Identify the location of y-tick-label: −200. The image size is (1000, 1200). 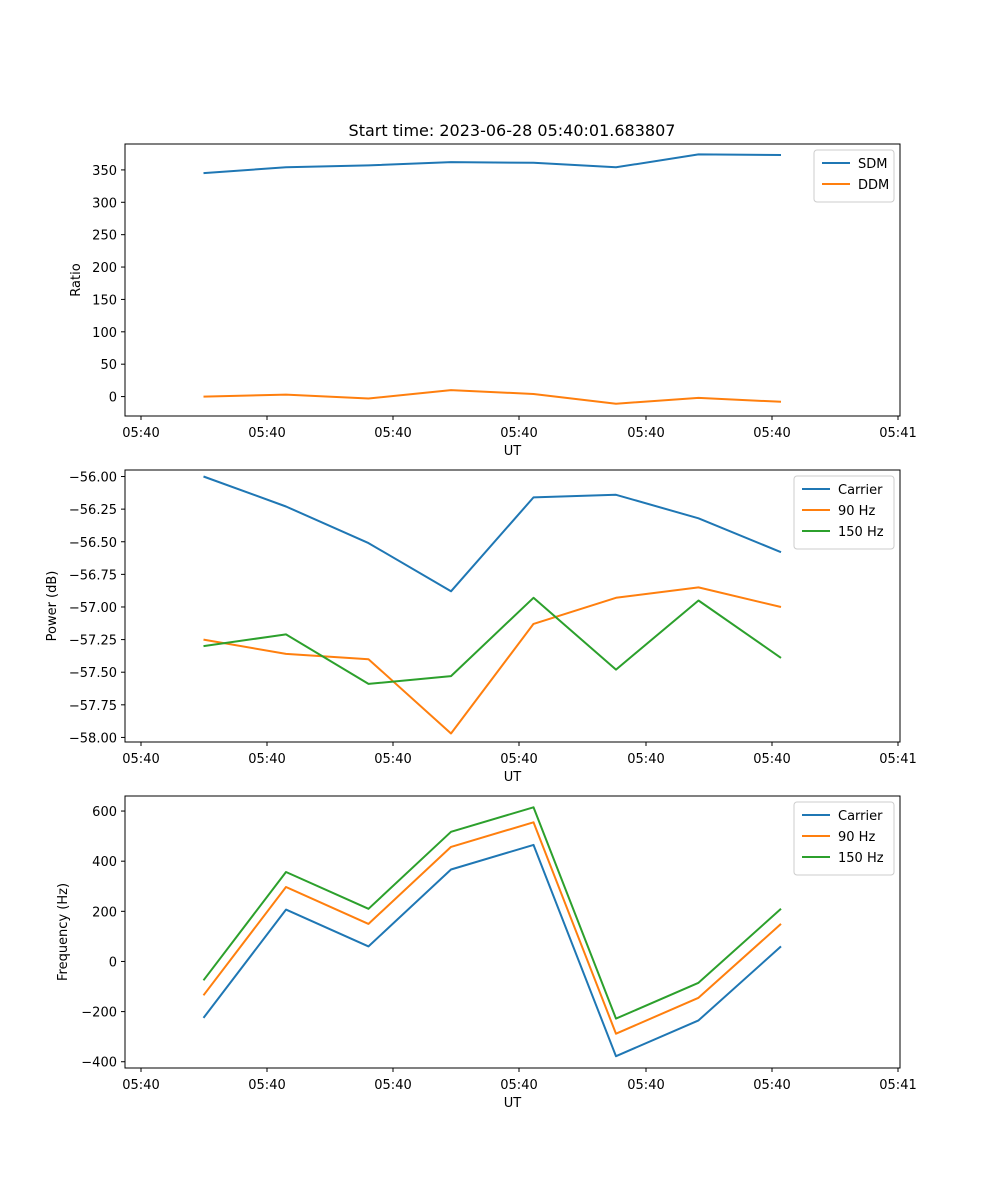
(99, 1013).